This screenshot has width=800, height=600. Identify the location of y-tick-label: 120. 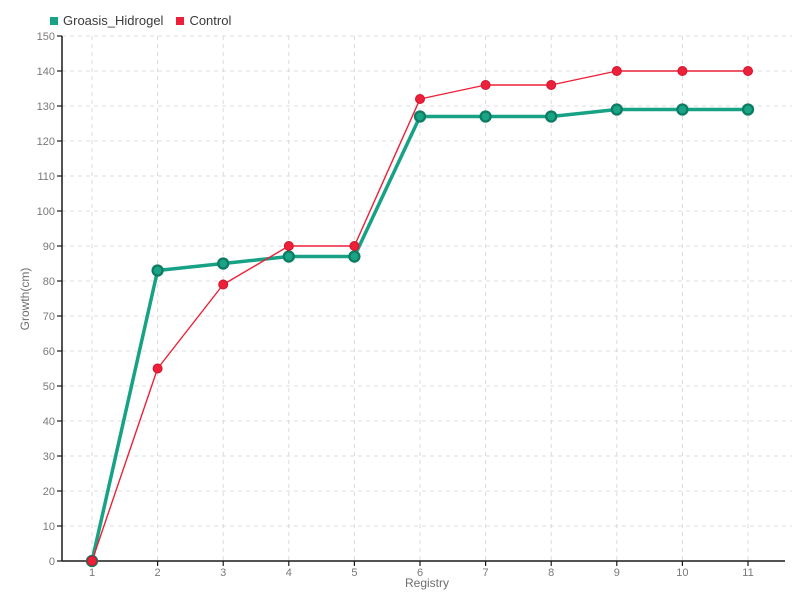
(46, 142).